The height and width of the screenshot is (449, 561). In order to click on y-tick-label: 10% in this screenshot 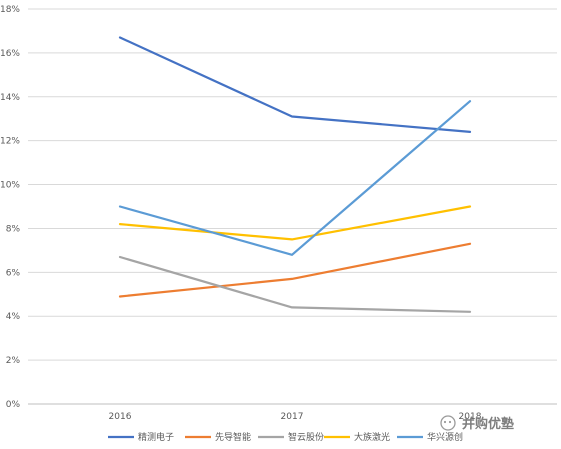, I will do `click(10, 186)`.